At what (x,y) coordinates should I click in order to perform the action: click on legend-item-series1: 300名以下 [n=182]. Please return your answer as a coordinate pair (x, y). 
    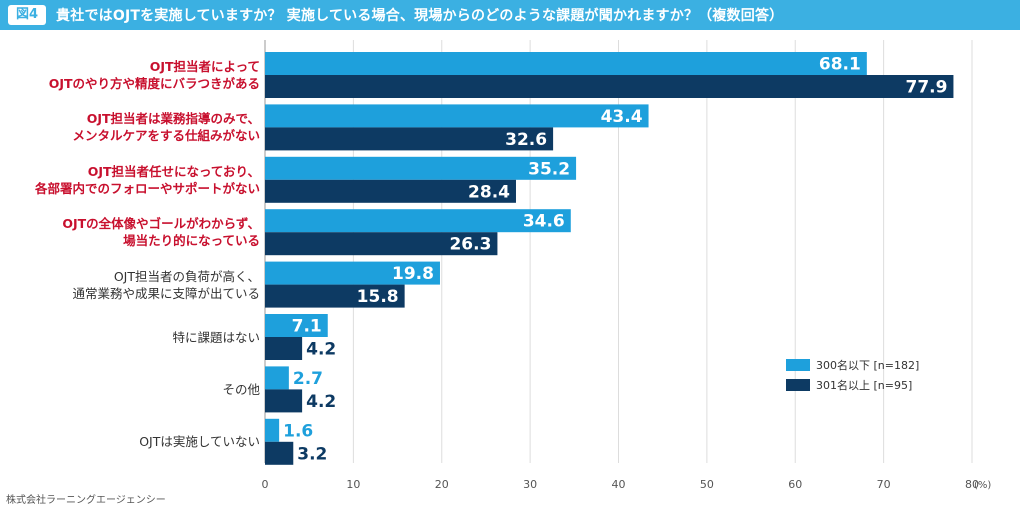
    Looking at the image, I should click on (852, 365).